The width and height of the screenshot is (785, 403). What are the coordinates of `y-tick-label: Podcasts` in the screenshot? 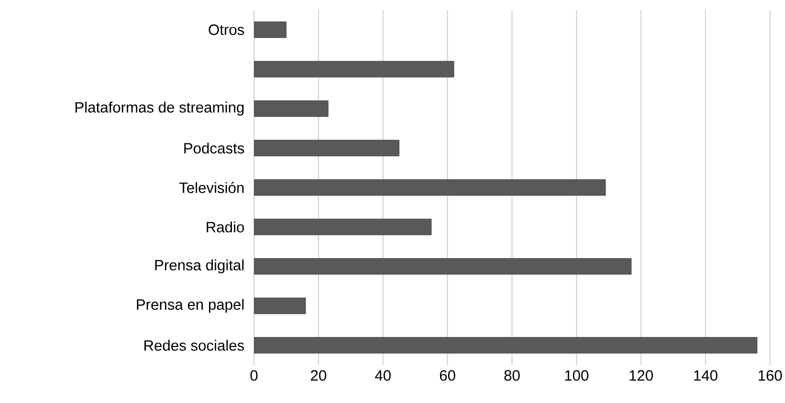 It's located at (214, 148).